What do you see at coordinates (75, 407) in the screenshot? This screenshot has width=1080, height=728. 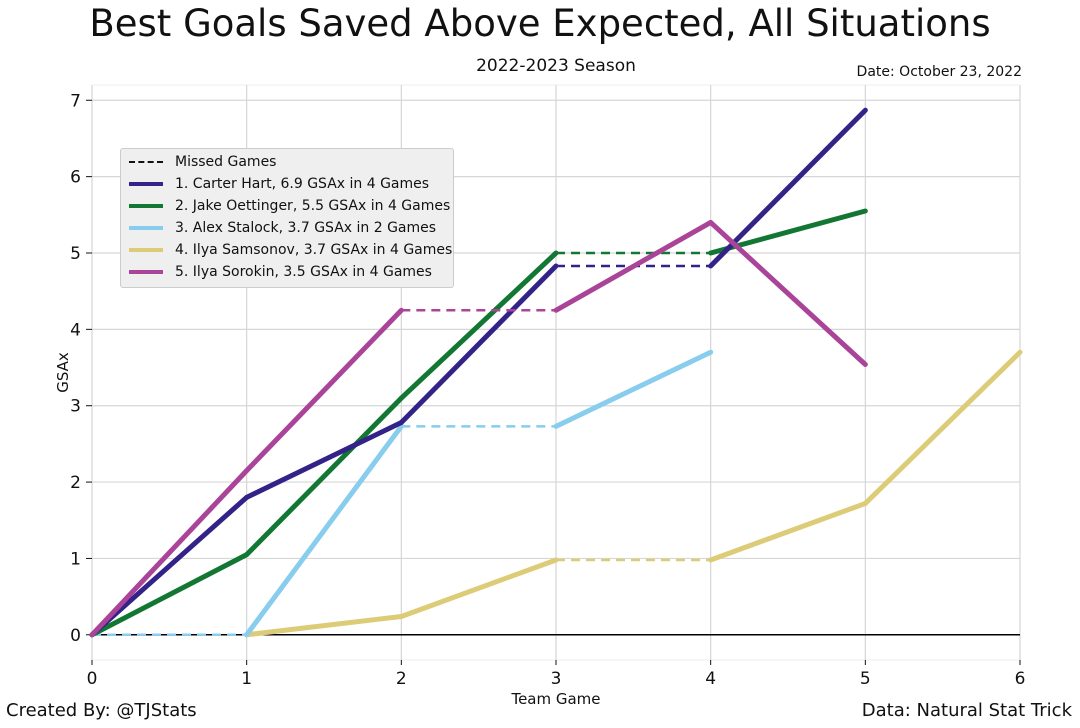 I see `y-tick-label: 3` at bounding box center [75, 407].